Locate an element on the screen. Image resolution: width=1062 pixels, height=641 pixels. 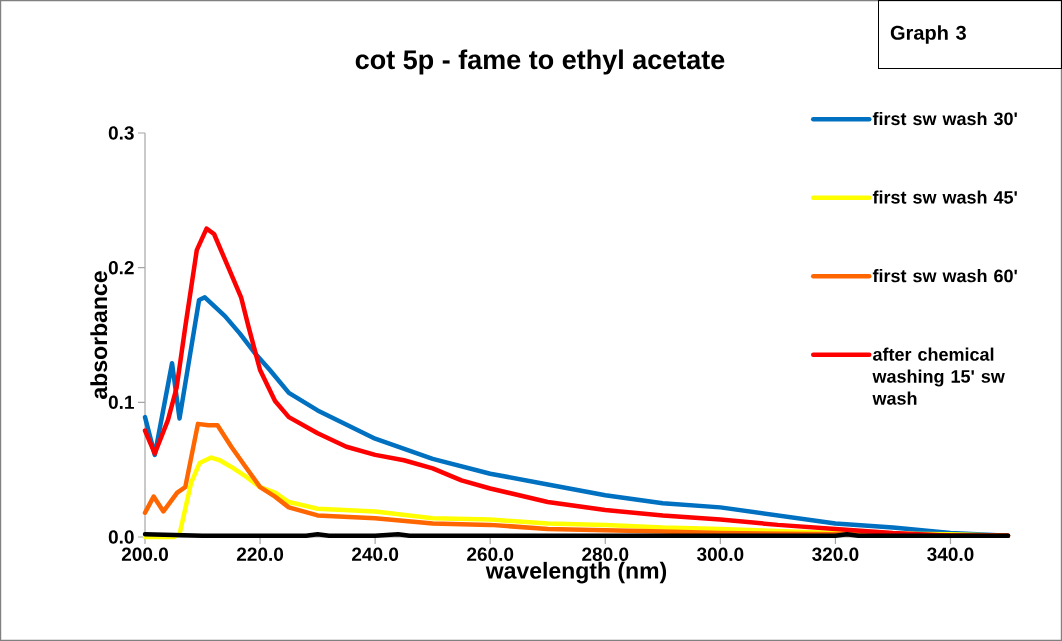
x-tick-label: 200.0 is located at coordinates (144, 554).